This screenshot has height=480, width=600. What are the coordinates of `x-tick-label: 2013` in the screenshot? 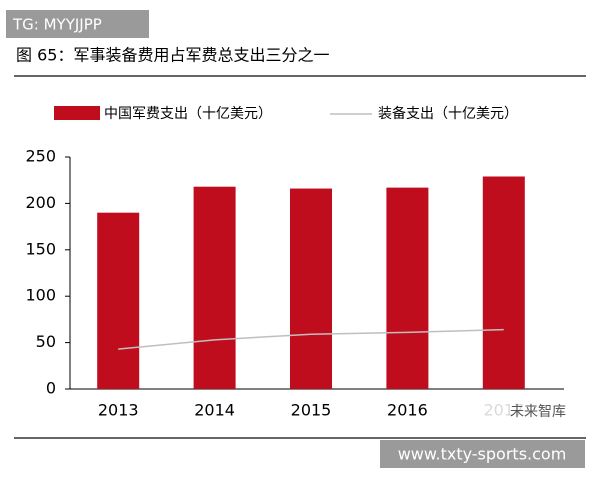 It's located at (118, 410).